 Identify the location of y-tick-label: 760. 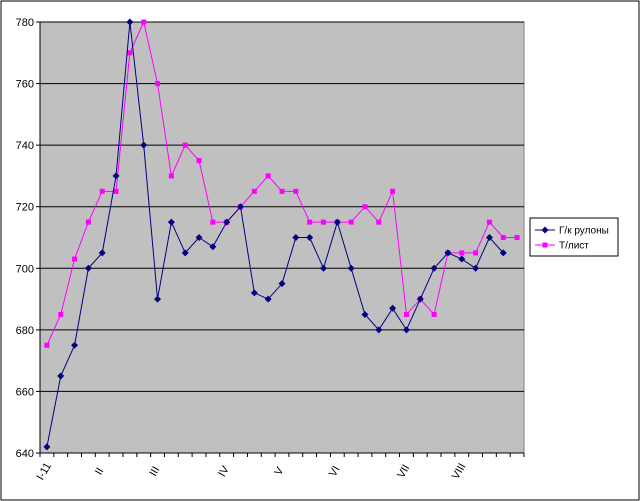
(25, 85).